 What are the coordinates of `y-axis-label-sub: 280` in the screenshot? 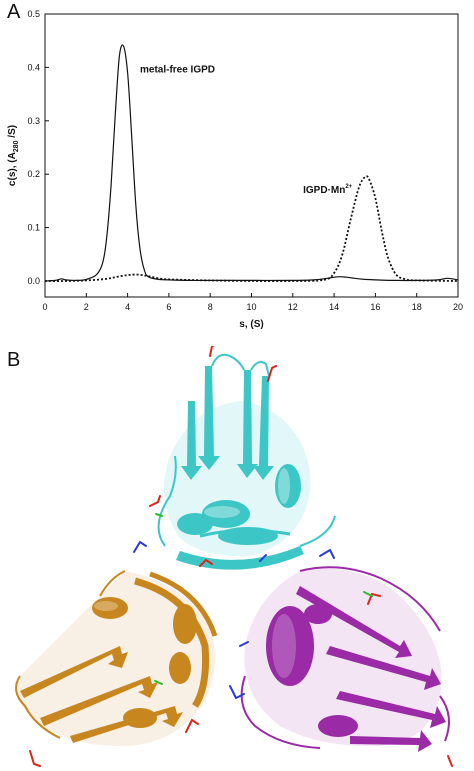 It's located at (16, 146).